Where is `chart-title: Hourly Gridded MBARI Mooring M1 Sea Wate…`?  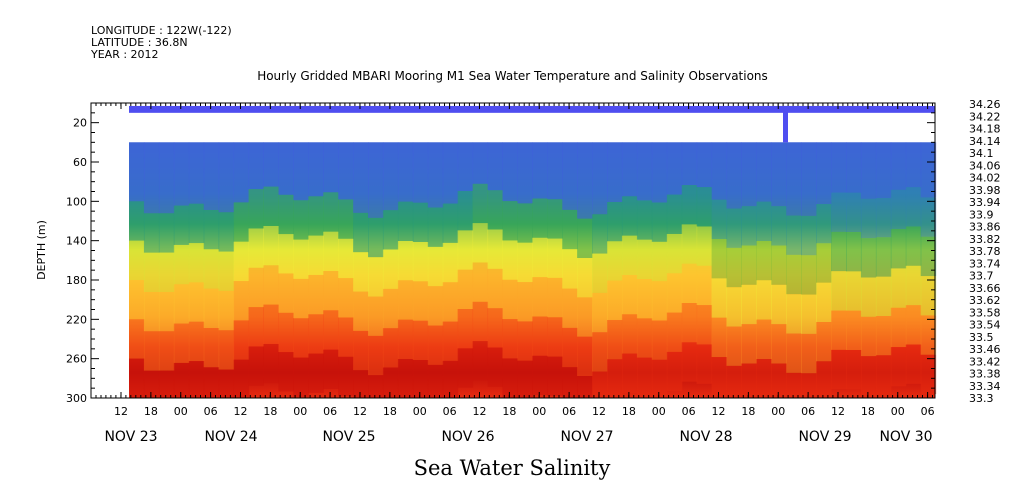
chart-title: Hourly Gridded MBARI Mooring M1 Sea Wate… is located at coordinates (512, 76).